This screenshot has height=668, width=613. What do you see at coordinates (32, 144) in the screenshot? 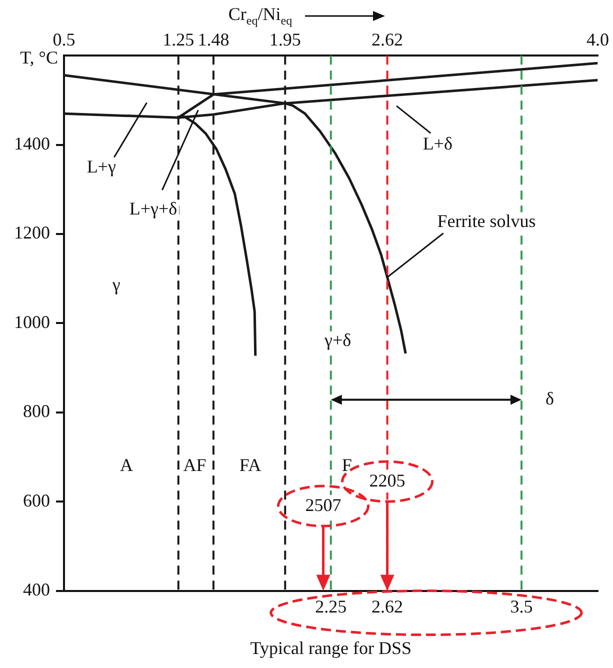
I see `y-tick-label: 1400` at bounding box center [32, 144].